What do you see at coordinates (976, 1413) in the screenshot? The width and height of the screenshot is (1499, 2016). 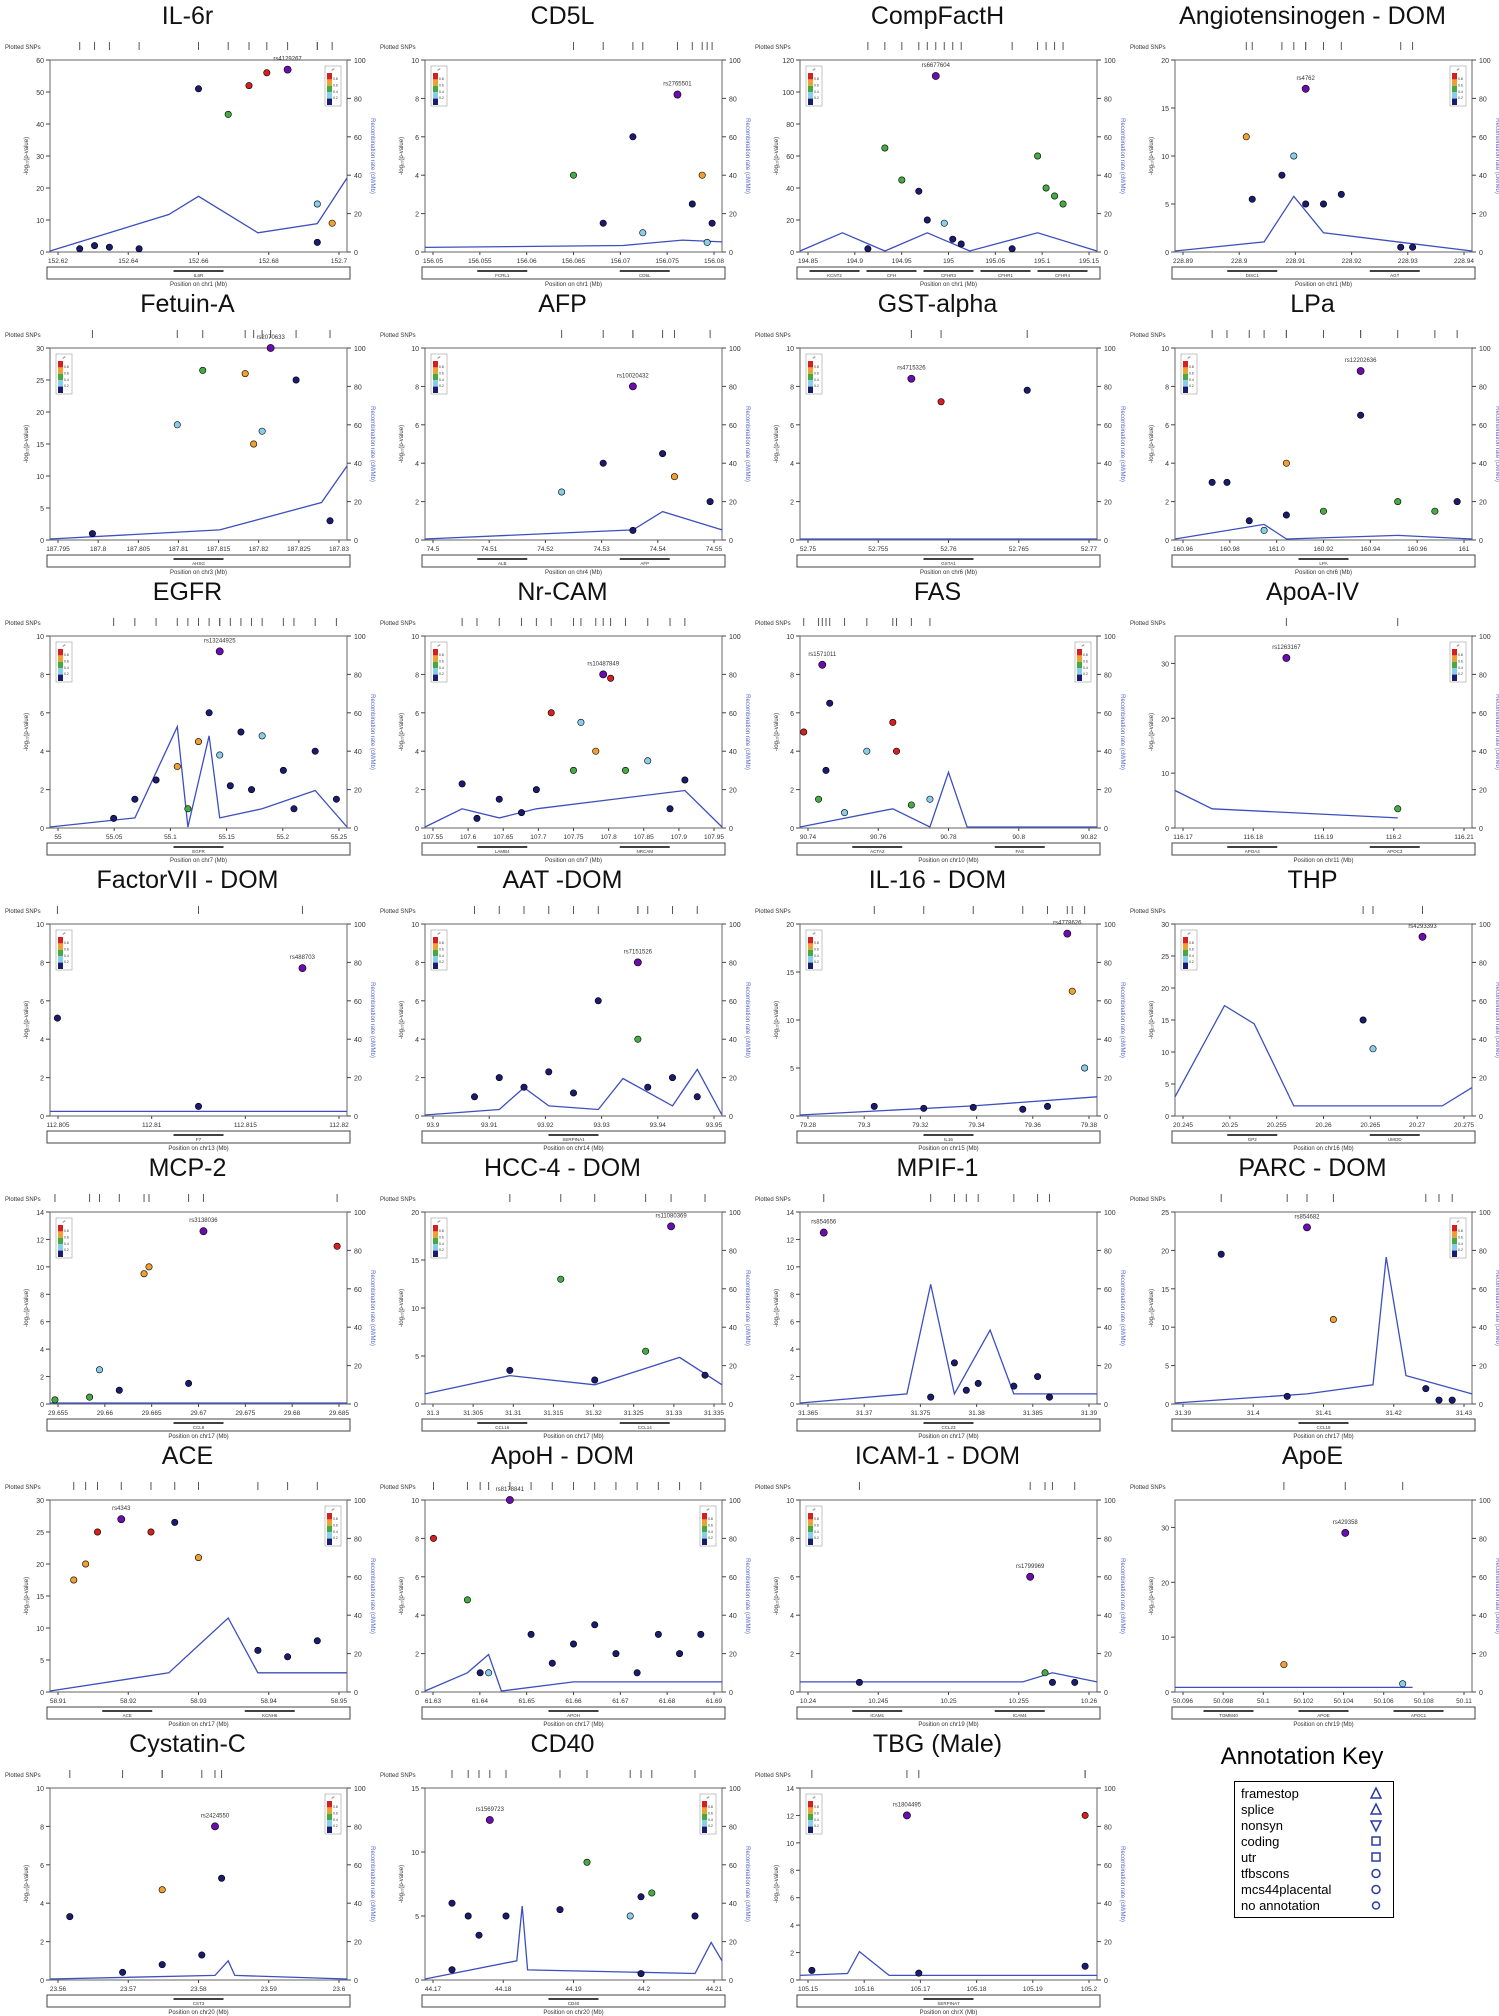 I see `x-tick-label: 31.38` at bounding box center [976, 1413].